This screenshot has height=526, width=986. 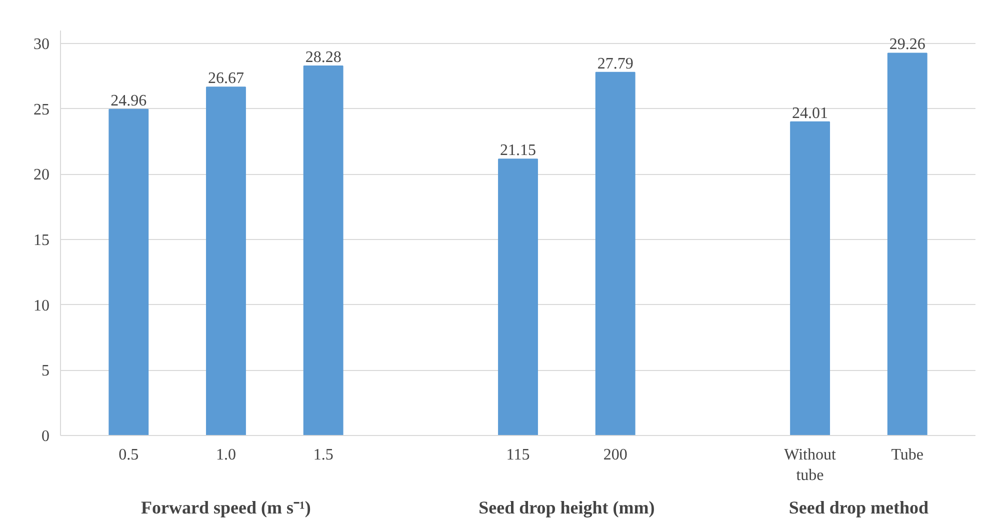 What do you see at coordinates (46, 371) in the screenshot?
I see `y-tick-label: 5` at bounding box center [46, 371].